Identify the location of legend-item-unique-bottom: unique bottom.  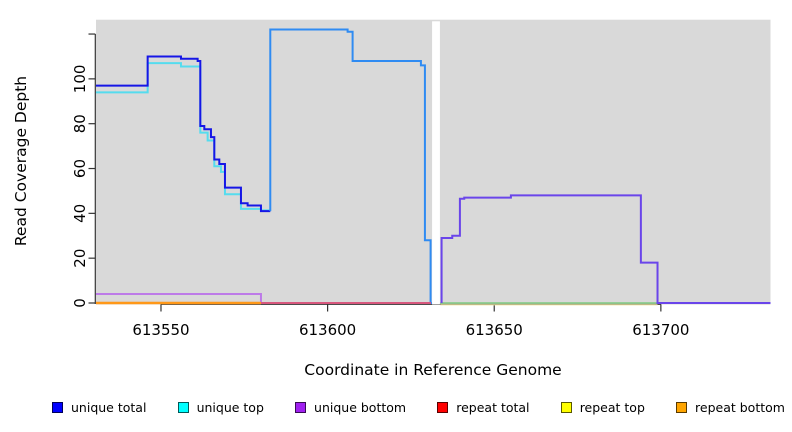
(350, 407).